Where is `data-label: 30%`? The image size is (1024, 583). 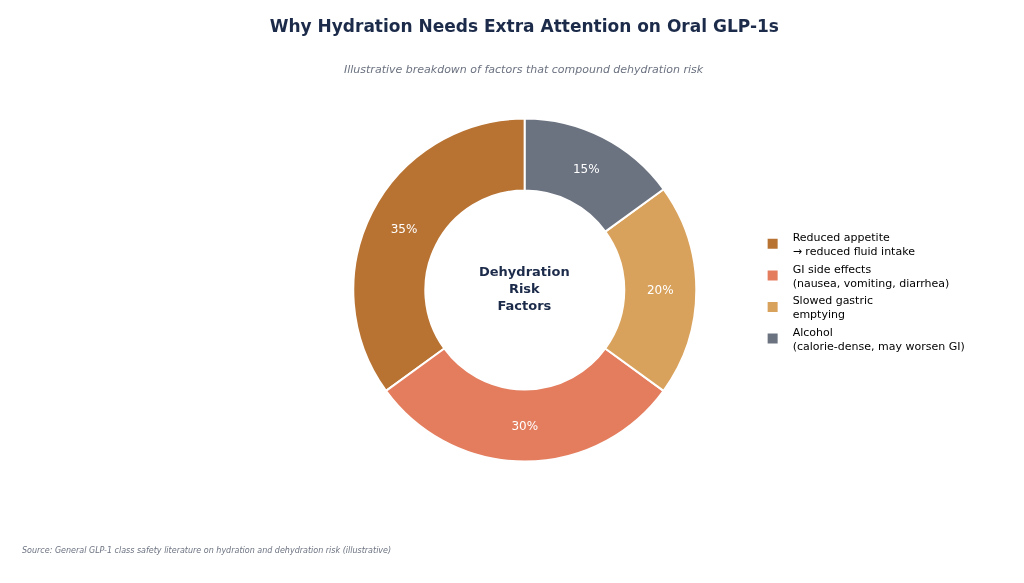
data-label: 30% is located at coordinates (525, 425).